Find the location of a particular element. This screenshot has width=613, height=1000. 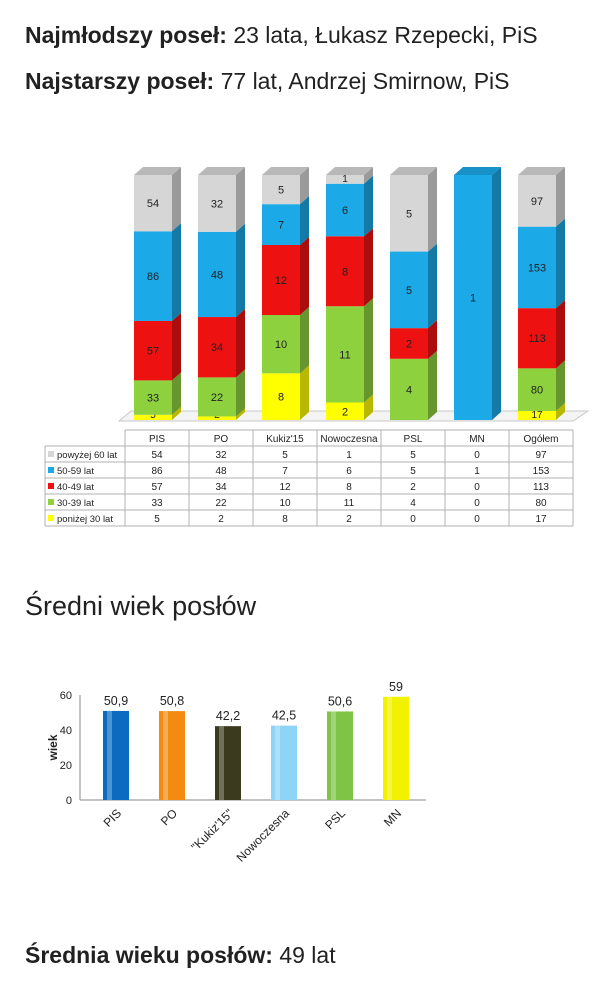

bar-data-label: 48 is located at coordinates (217, 275).